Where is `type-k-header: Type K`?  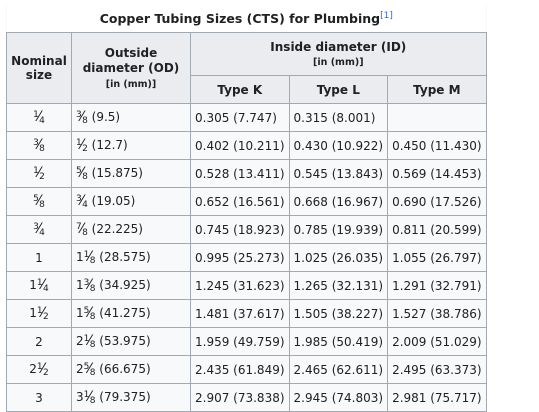
type-k-header: Type K is located at coordinates (240, 89).